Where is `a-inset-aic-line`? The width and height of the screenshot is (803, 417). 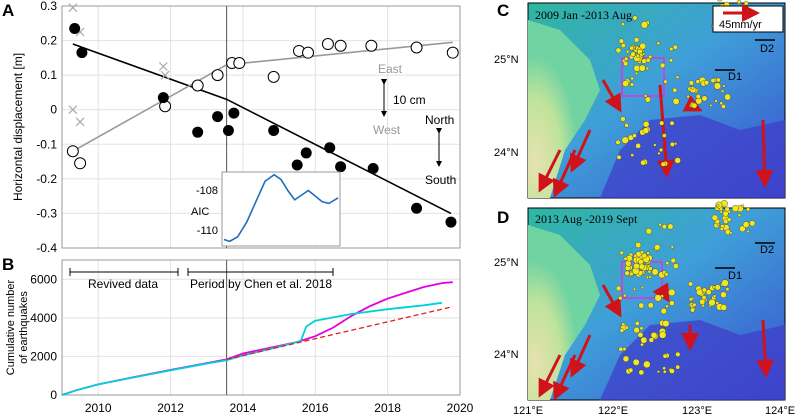 a-inset-aic-line is located at coordinates (281, 208).